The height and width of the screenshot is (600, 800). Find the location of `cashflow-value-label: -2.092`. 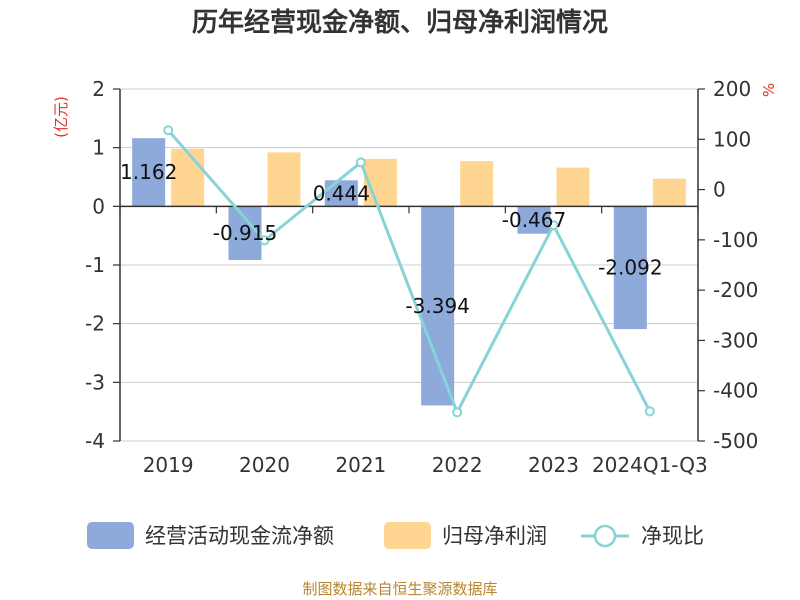

cashflow-value-label: -2.092 is located at coordinates (630, 268).